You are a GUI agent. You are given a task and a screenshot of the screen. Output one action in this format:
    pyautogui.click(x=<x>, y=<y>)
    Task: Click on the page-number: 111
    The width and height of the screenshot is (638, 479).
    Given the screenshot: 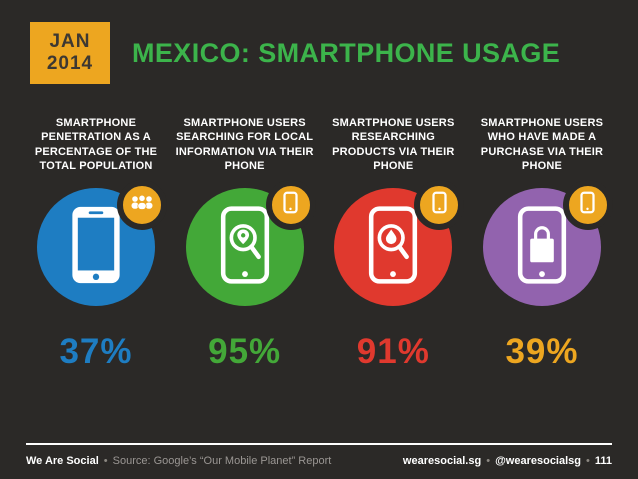 What is the action you would take?
    pyautogui.click(x=603, y=461)
    